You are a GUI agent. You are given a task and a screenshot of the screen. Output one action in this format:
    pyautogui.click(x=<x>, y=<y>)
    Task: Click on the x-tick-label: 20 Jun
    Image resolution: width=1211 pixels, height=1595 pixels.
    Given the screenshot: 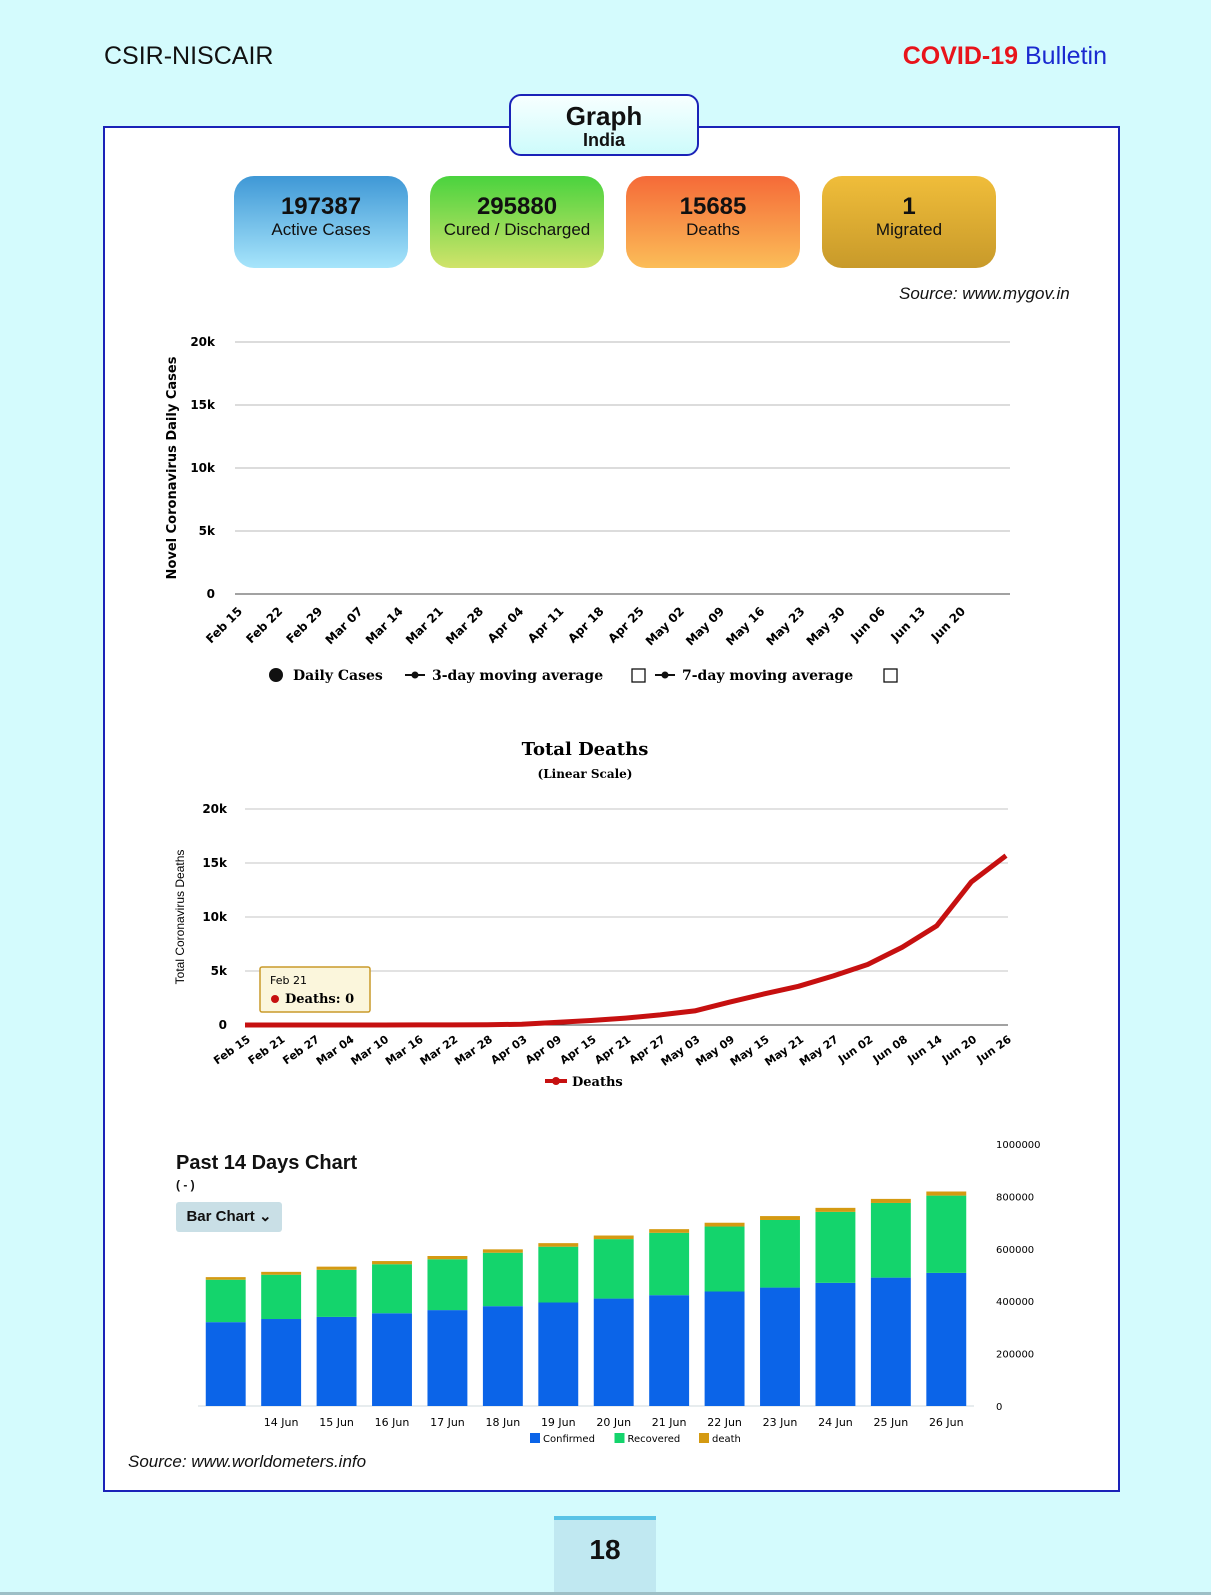 What is the action you would take?
    pyautogui.click(x=613, y=1422)
    